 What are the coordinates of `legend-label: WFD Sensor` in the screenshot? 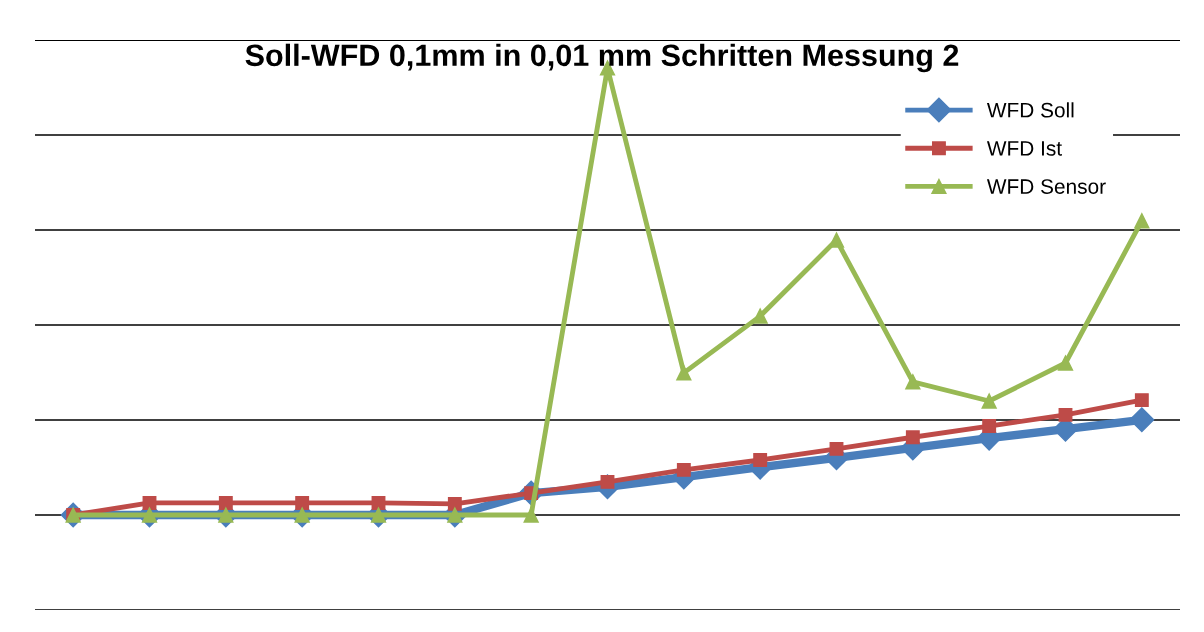 It's located at (1046, 186).